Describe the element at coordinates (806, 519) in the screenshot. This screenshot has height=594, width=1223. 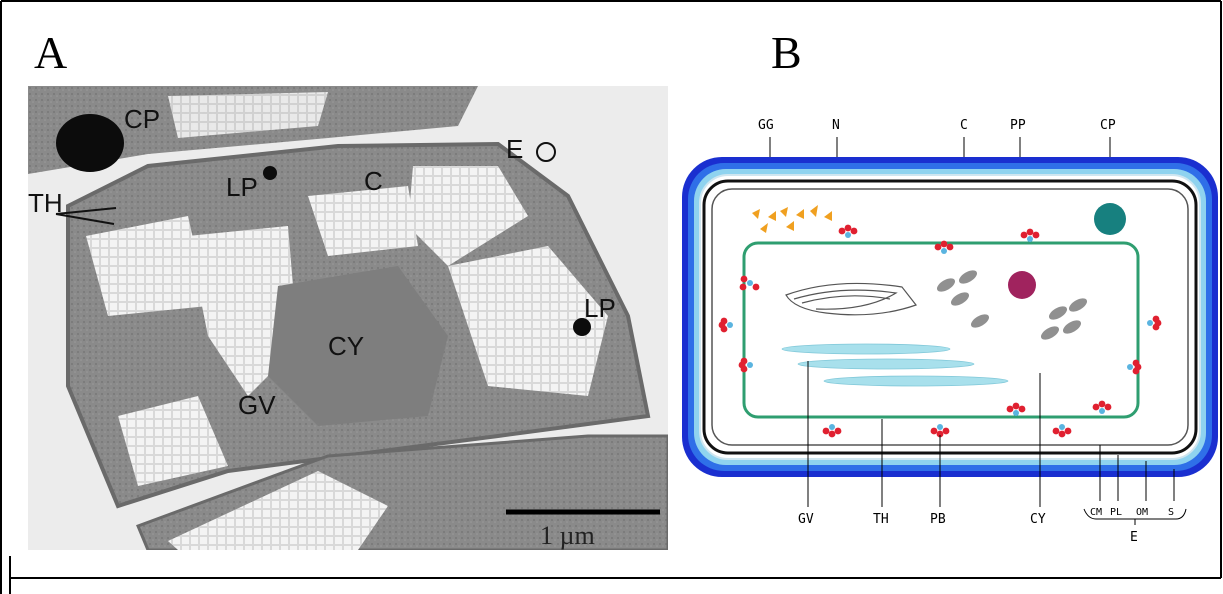
I see `label-gv-b: GV` at that location.